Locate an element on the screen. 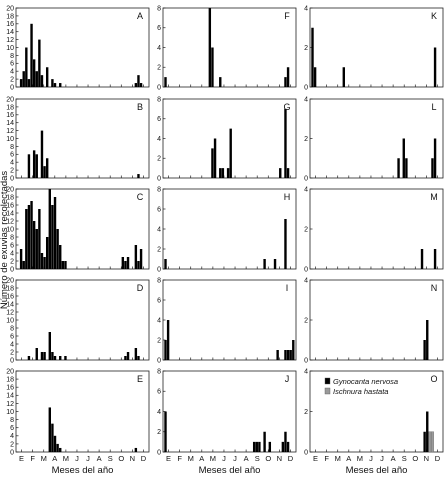 Image resolution: width=446 pixels, height=480 pixels. y-tick-label: 18 is located at coordinates (10, 107).